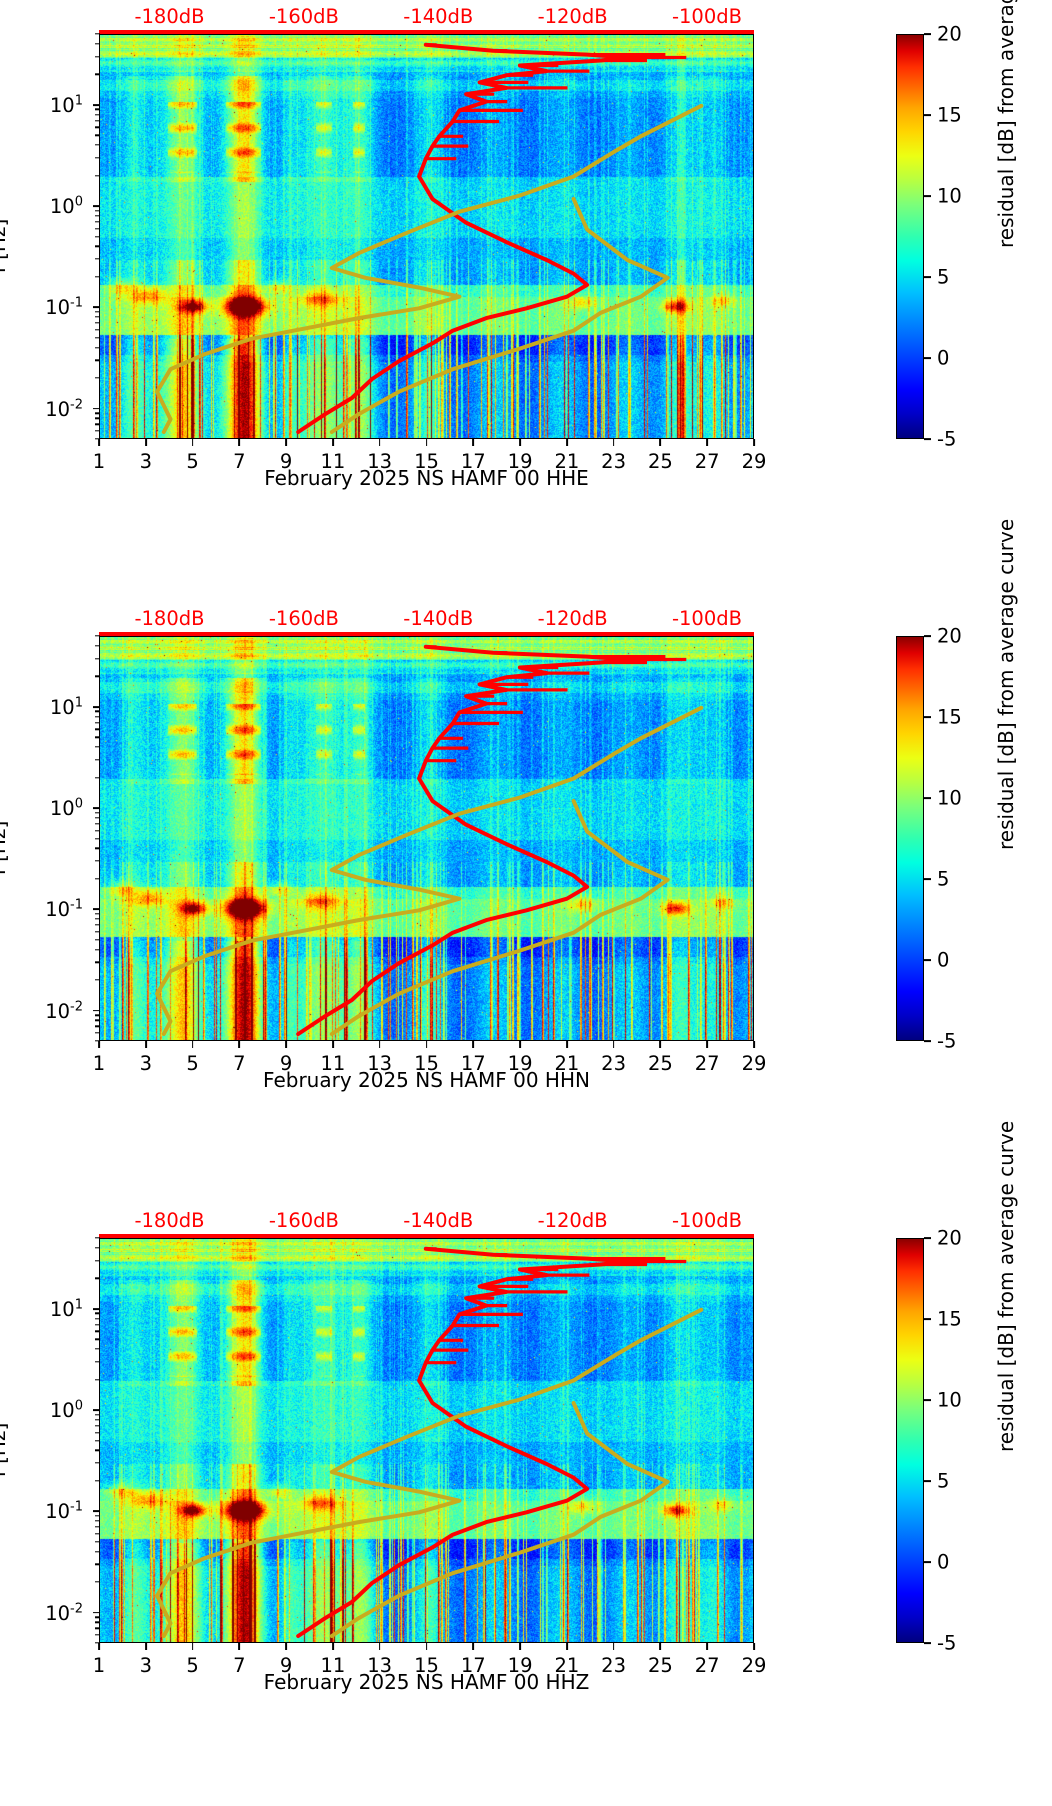 Image resolution: width=1052 pixels, height=1806 pixels. I want to click on x-tick-label: 25, so click(660, 1665).